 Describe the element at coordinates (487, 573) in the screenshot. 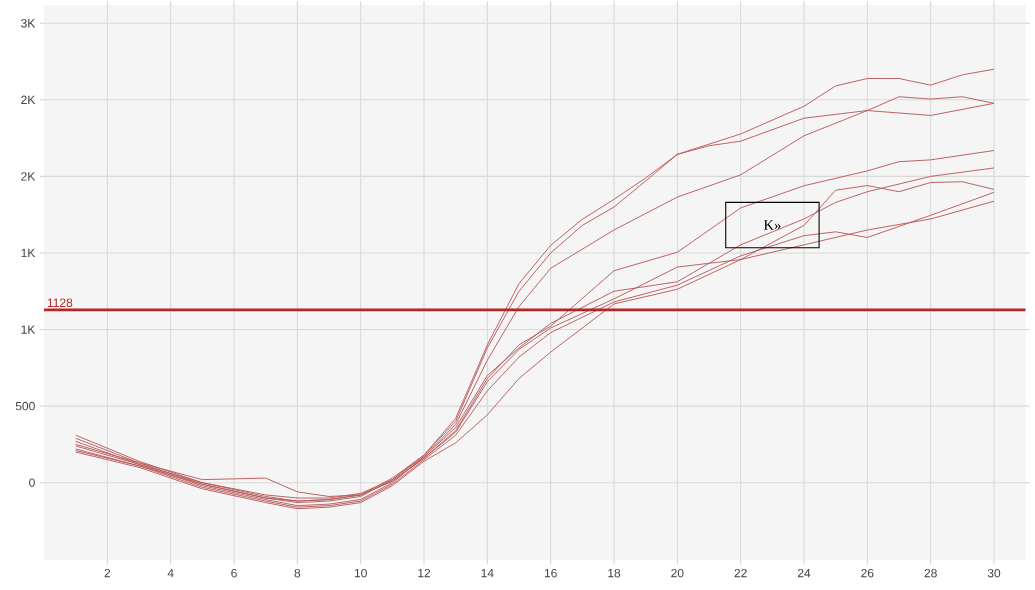

I see `x-tick-label: 14` at that location.